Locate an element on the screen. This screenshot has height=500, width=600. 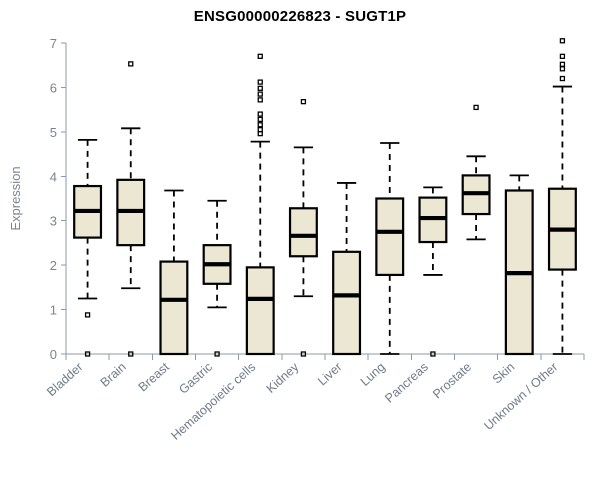
x-tick-label-gastric: Gastric is located at coordinates (195, 378).